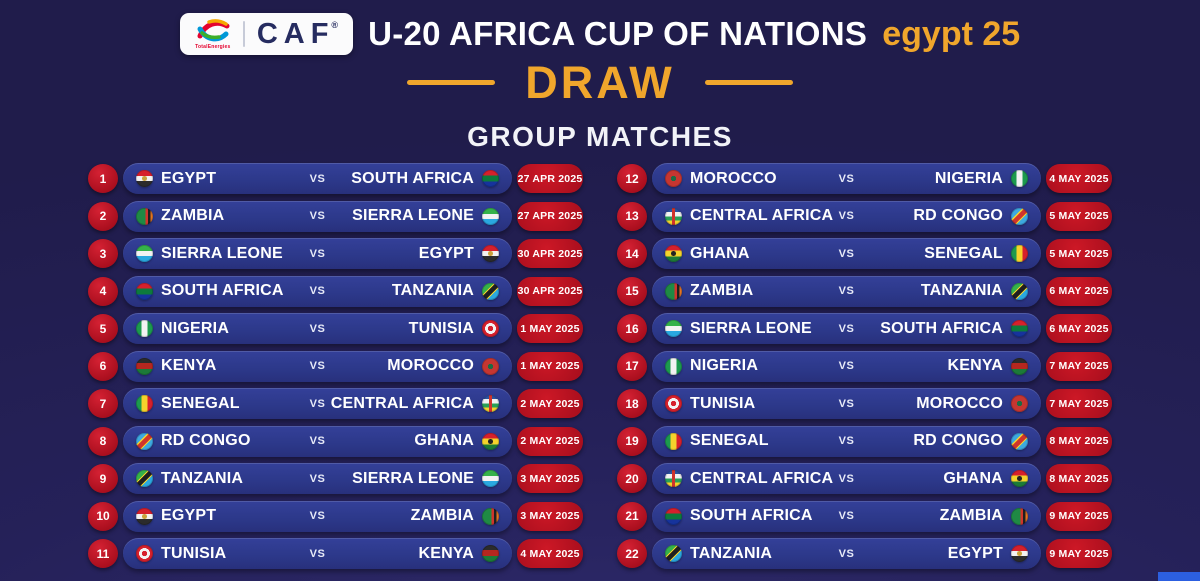 This screenshot has width=1200, height=581. Describe the element at coordinates (846, 216) in the screenshot. I see `match-pill: CENTRAL AFRICA VS RD CONGO` at that location.